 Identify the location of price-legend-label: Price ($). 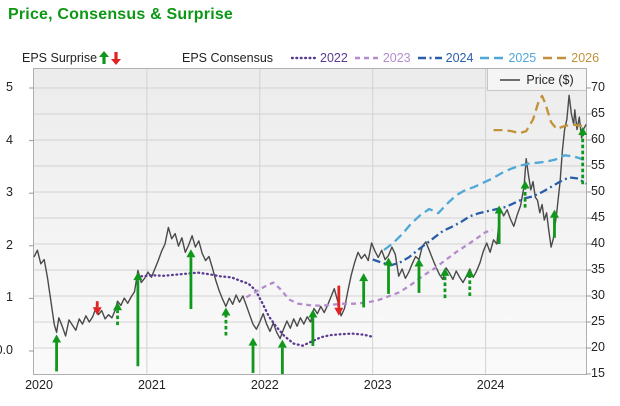
(550, 79).